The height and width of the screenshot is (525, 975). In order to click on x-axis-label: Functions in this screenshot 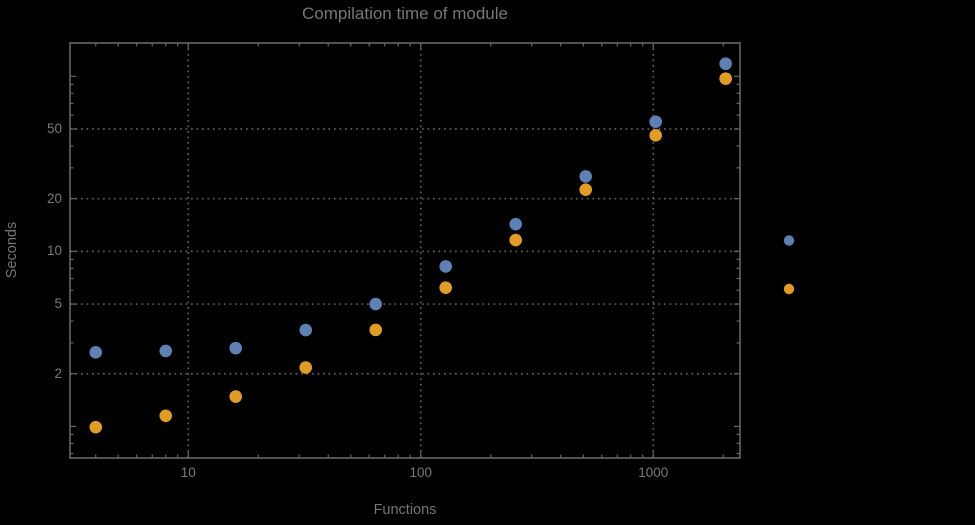, I will do `click(405, 510)`.